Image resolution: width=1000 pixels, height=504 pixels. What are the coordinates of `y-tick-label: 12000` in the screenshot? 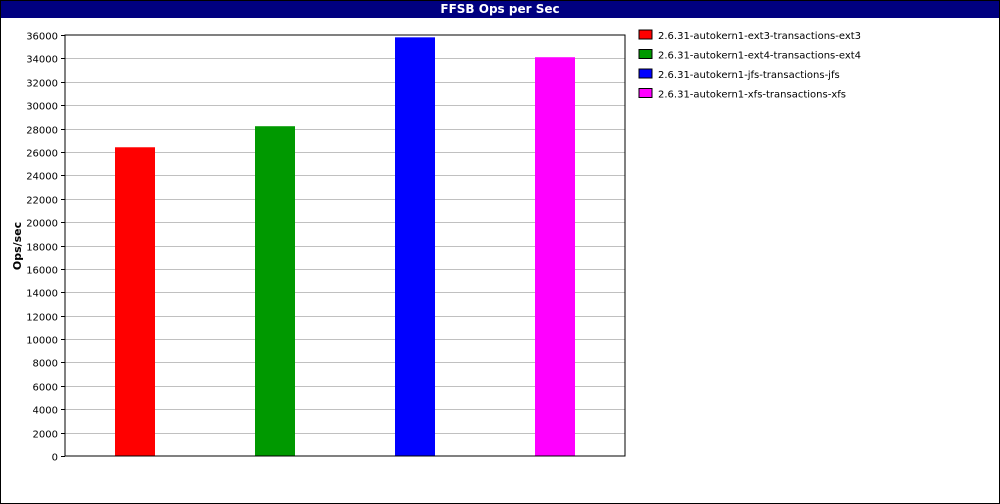 It's located at (42, 318).